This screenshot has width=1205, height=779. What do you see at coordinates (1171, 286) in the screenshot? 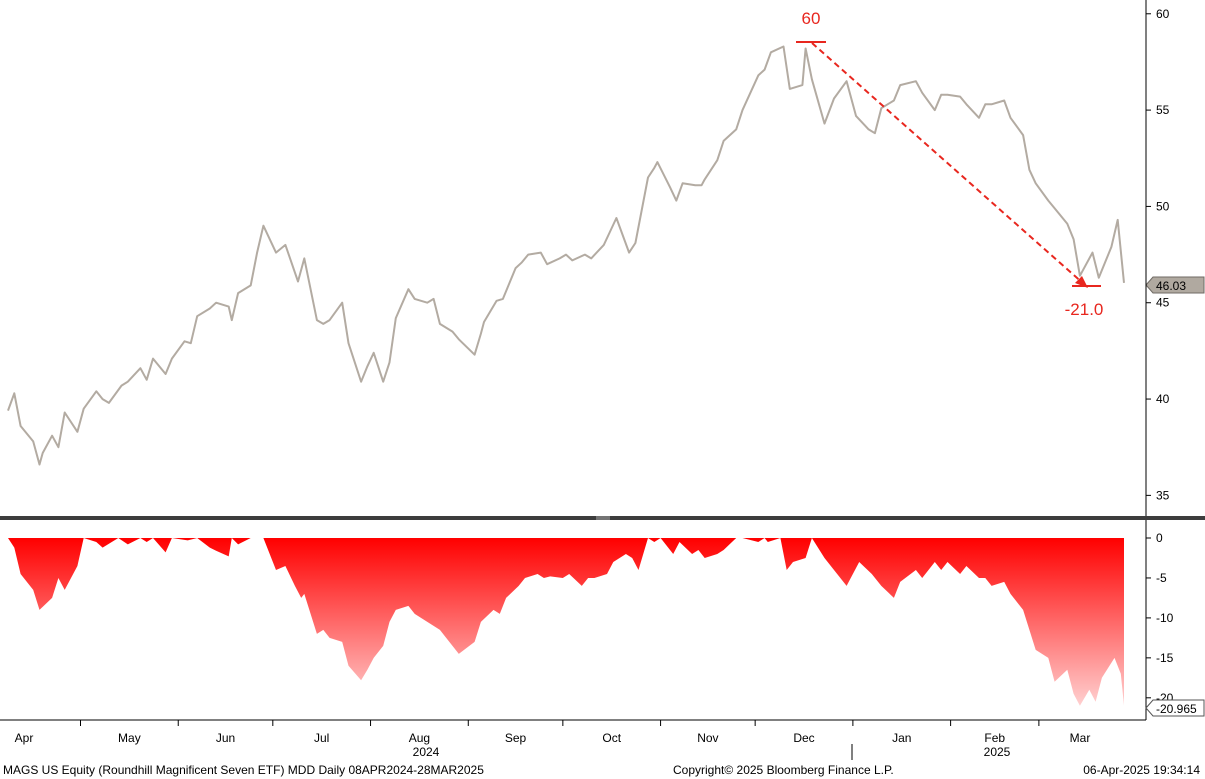
I see `price-last-value: 46.03` at bounding box center [1171, 286].